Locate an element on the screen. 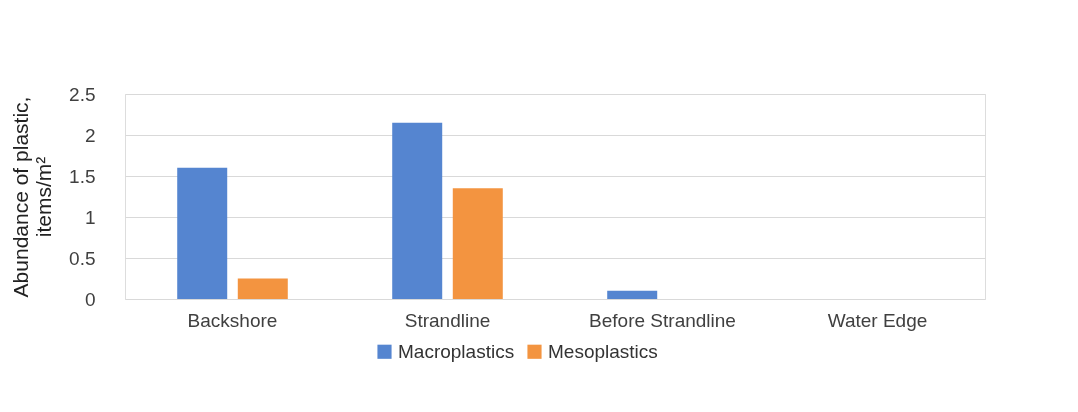  y-tick-label: 1.5 is located at coordinates (82, 176).